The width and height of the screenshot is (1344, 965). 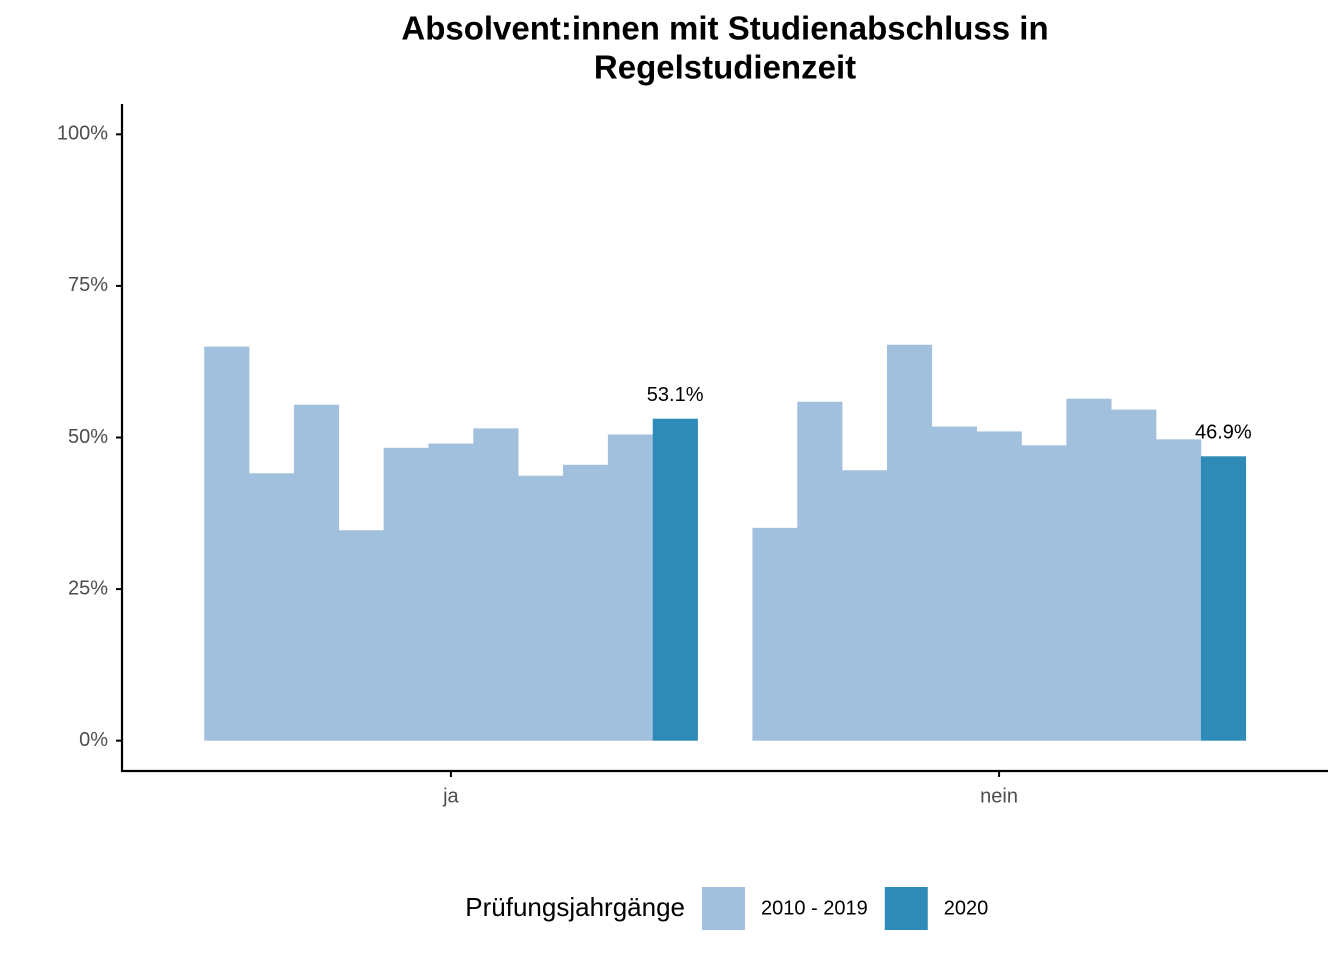 What do you see at coordinates (724, 28) in the screenshot?
I see `chart-title: Absolvent:innen mit Studienabschluss in` at bounding box center [724, 28].